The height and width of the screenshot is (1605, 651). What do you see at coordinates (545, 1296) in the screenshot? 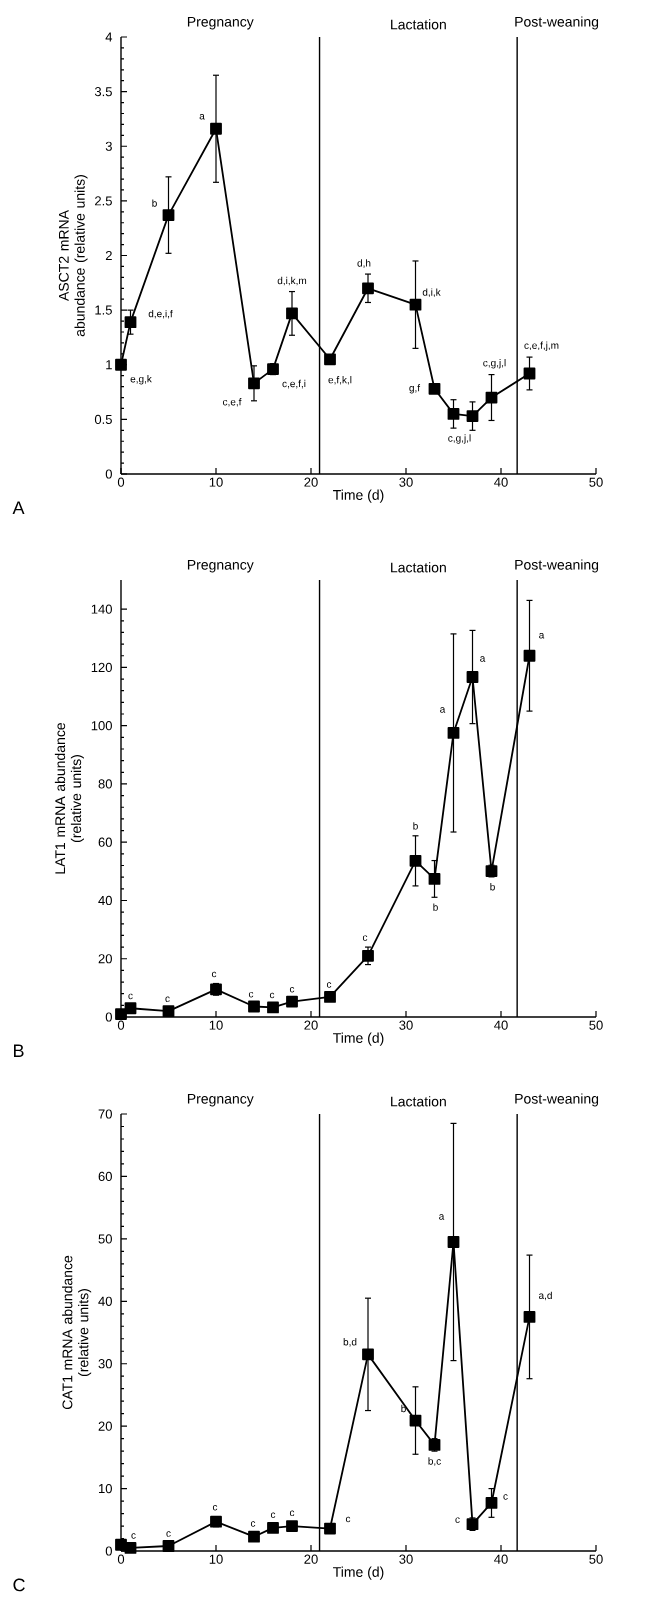
I see `data-label: a,d` at bounding box center [545, 1296].